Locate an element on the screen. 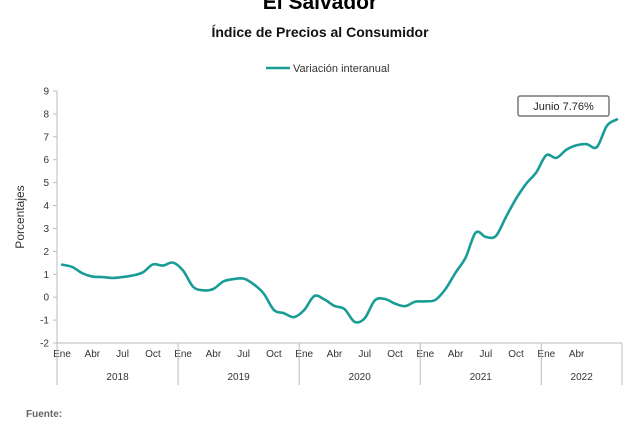 The image size is (640, 424). source-label: Fuente: is located at coordinates (44, 414).